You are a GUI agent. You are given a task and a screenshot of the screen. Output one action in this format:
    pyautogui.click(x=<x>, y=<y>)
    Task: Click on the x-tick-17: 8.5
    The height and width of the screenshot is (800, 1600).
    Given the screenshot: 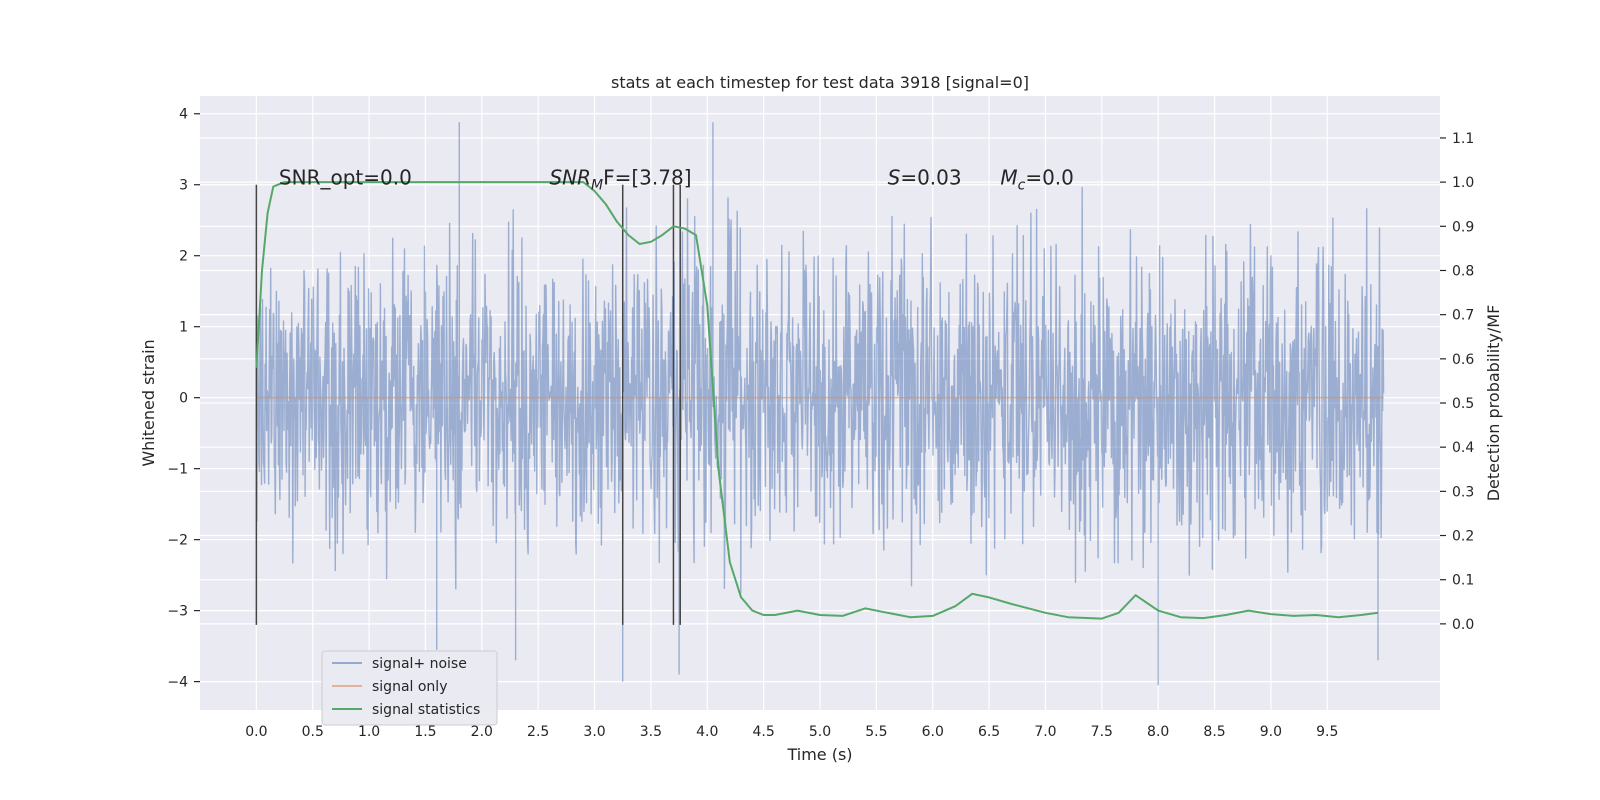 What is the action you would take?
    pyautogui.click(x=1214, y=732)
    